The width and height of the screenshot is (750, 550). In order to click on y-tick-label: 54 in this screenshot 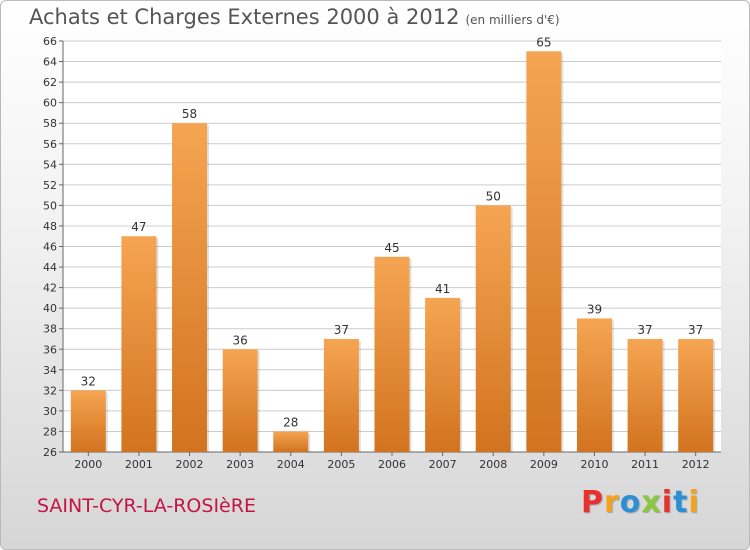, I will do `click(50, 164)`.